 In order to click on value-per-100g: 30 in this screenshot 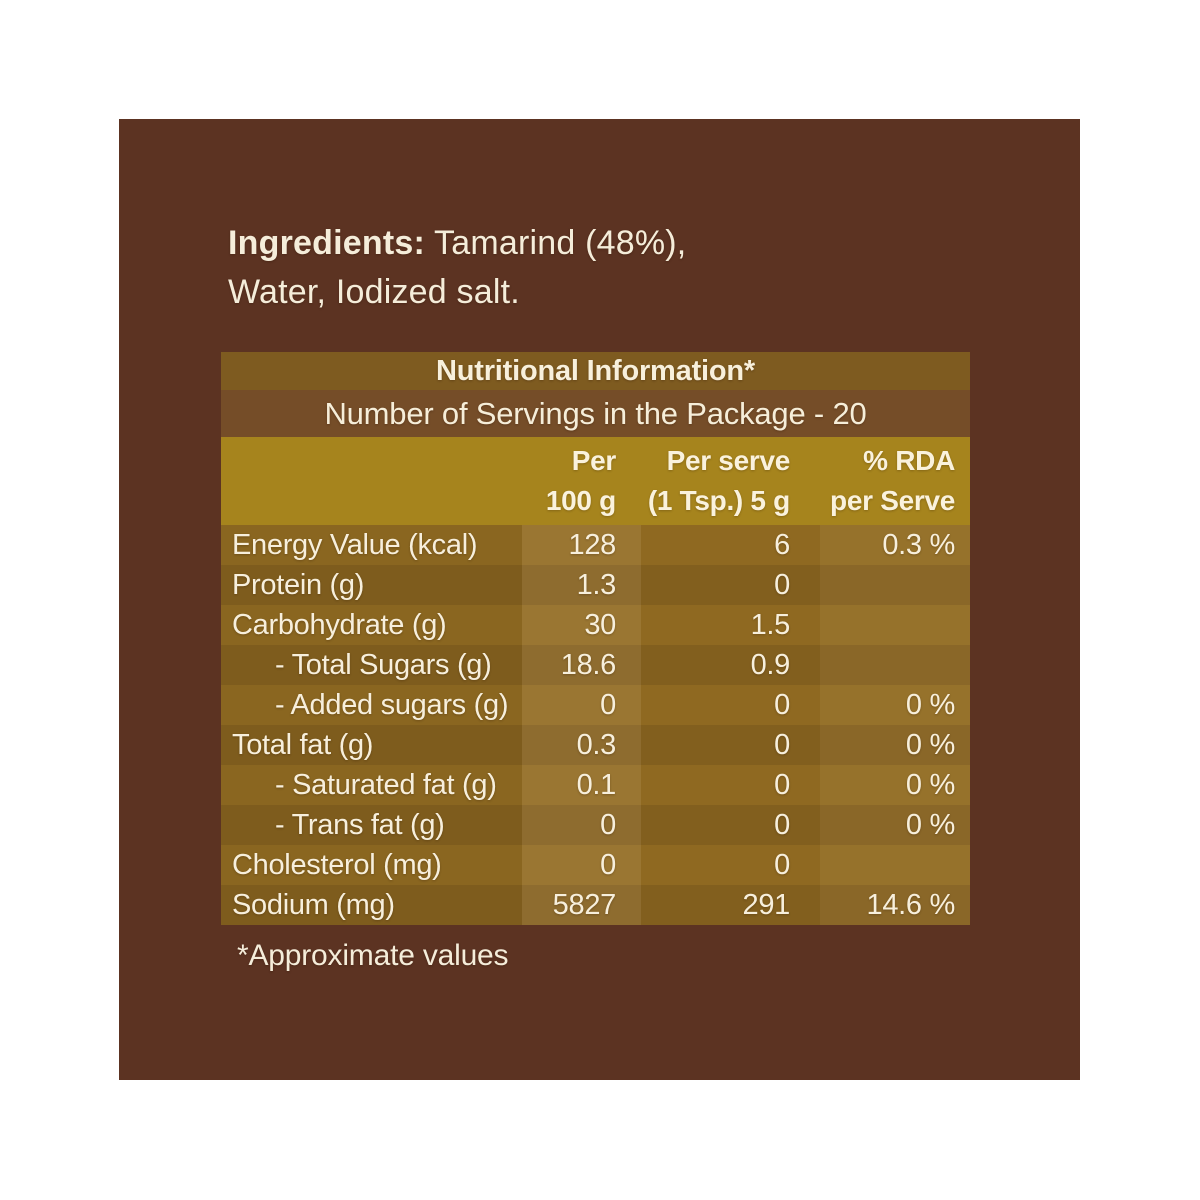, I will do `click(581, 625)`.